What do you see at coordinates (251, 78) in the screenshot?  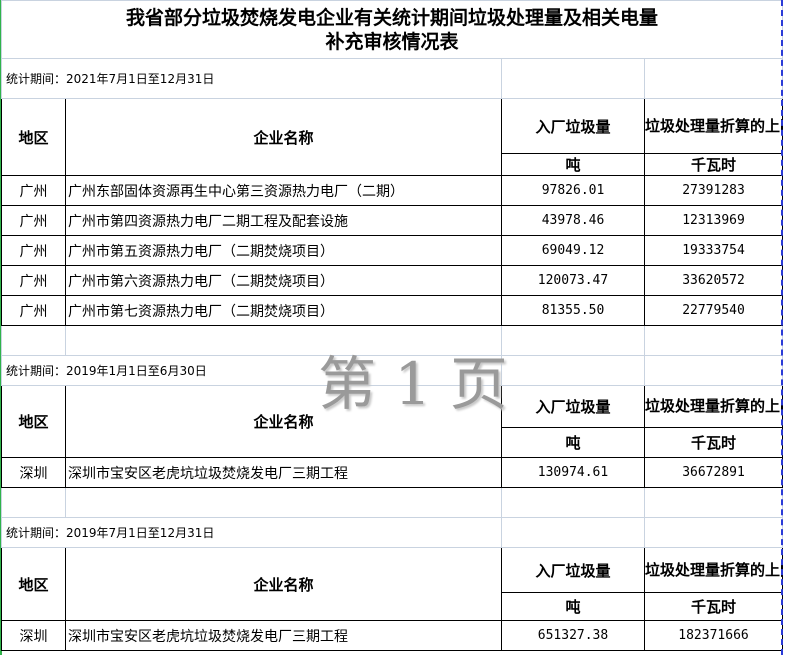 I see `period-label: 统计期间：2021年7月1日至12月31日` at bounding box center [251, 78].